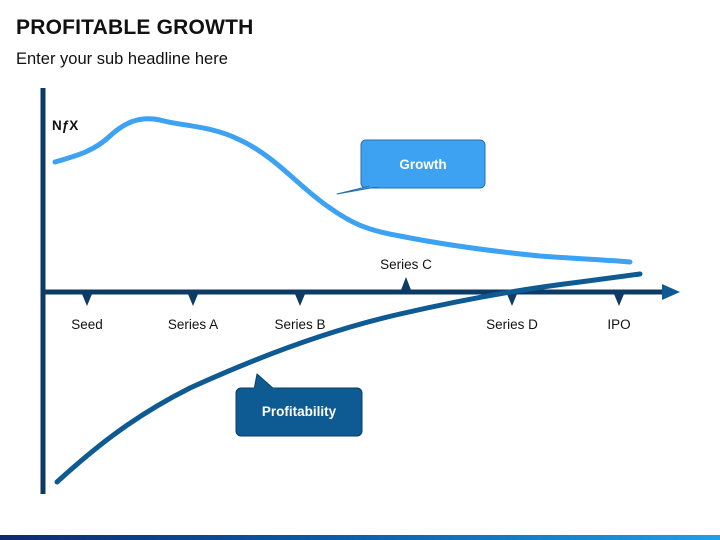 Image resolution: width=720 pixels, height=540 pixels. What do you see at coordinates (671, 292) in the screenshot?
I see `timeline-arrowhead` at bounding box center [671, 292].